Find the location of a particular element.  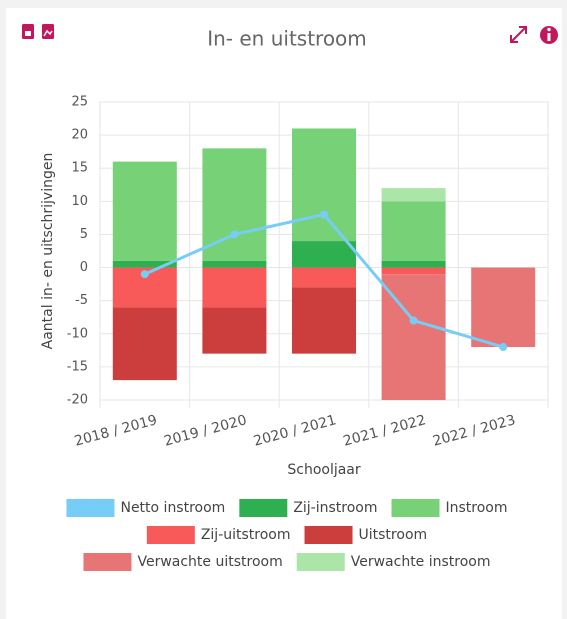

legend-item: Netto instroom is located at coordinates (145, 508).